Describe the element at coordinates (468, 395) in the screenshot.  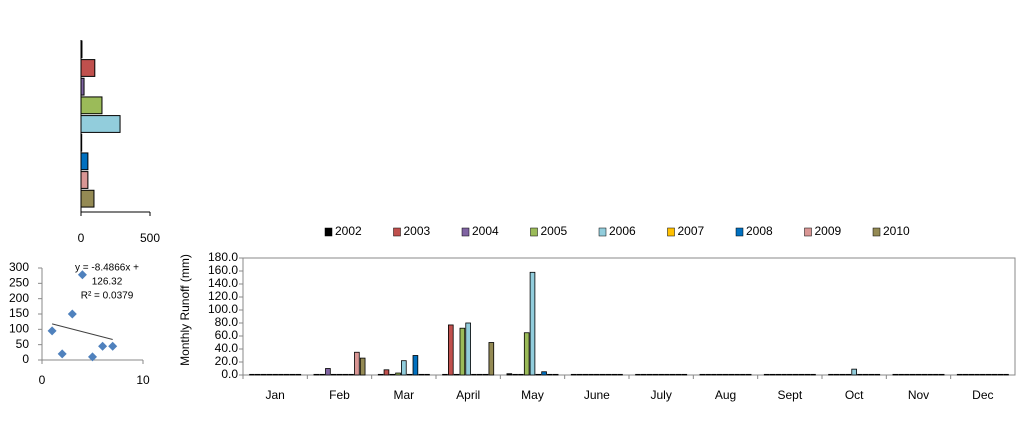
I see `x-tick-label: April` at that location.